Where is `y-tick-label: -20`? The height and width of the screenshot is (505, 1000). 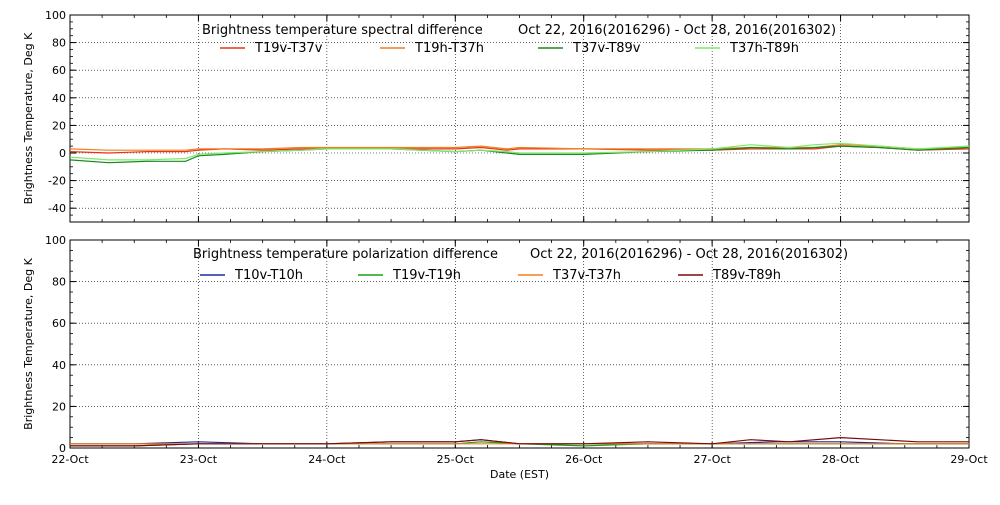 y-tick-label: -20 is located at coordinates (57, 181).